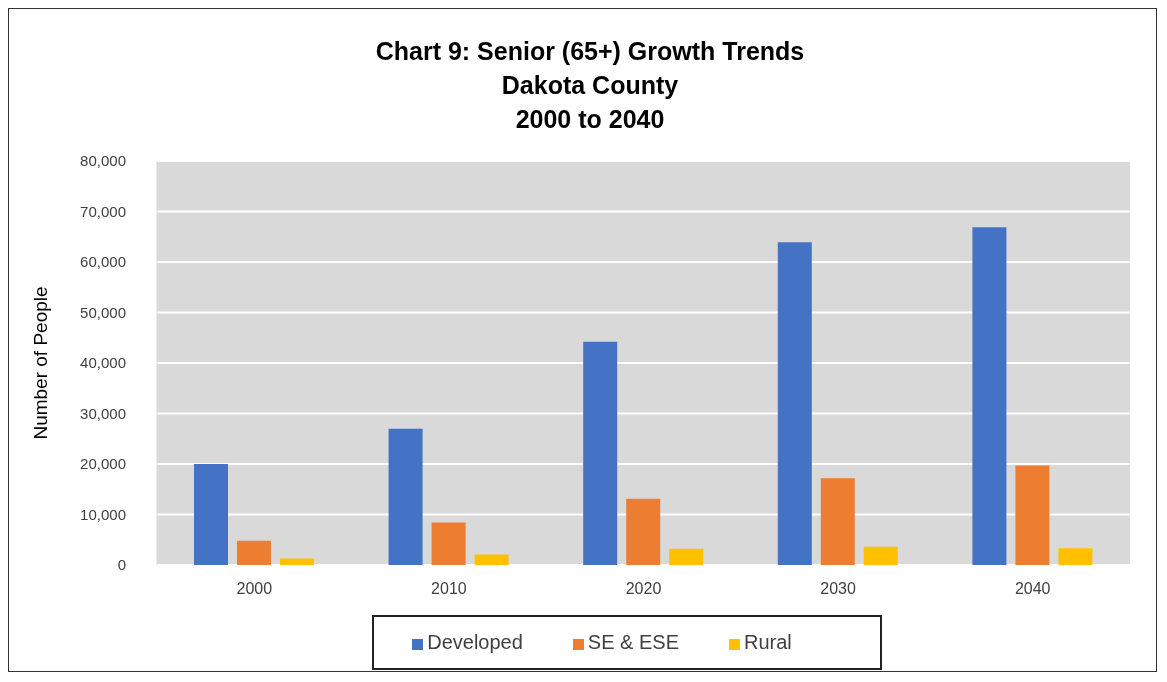  What do you see at coordinates (103, 514) in the screenshot?
I see `y-tick-label: 10,000` at bounding box center [103, 514].